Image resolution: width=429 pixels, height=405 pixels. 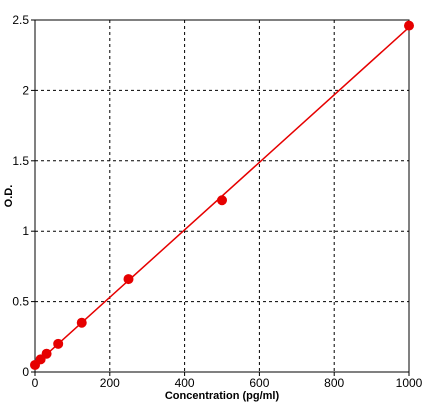 What do you see at coordinates (409, 383) in the screenshot?
I see `x-tick-label: 1000` at bounding box center [409, 383].